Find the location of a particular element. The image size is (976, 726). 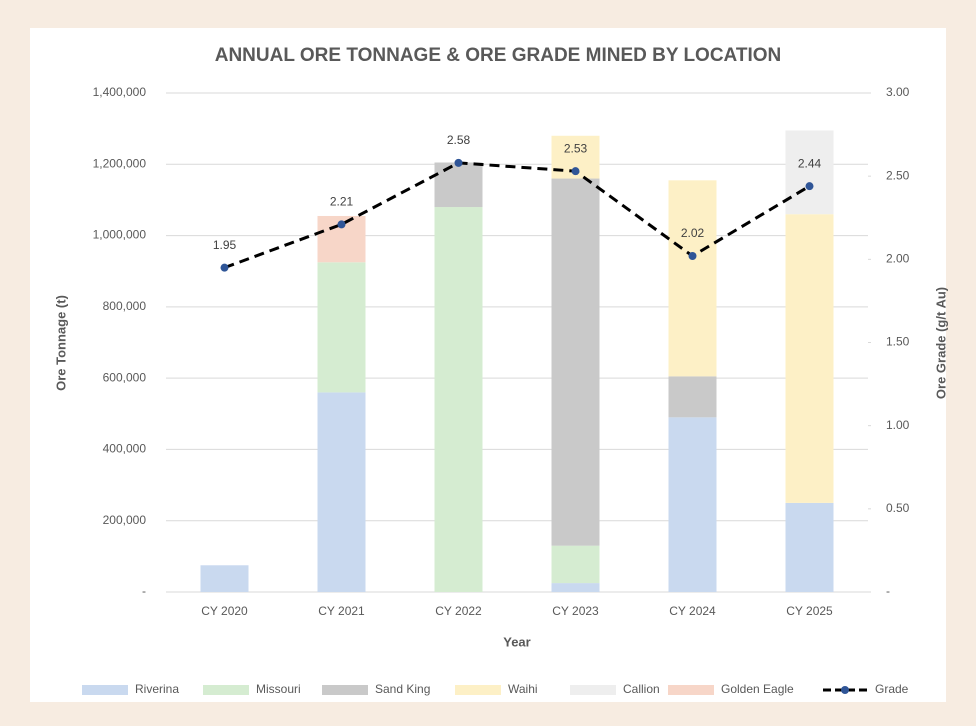

x-tick-label: CY 2025 is located at coordinates (809, 611).